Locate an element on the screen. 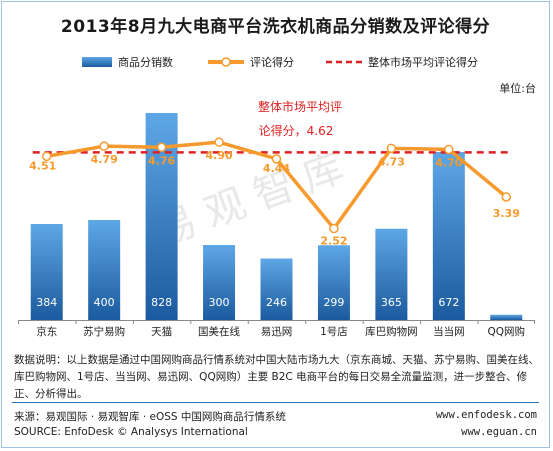  legend: 商品分销数 评论得分 整体市场平均评论得分 is located at coordinates (280, 62).